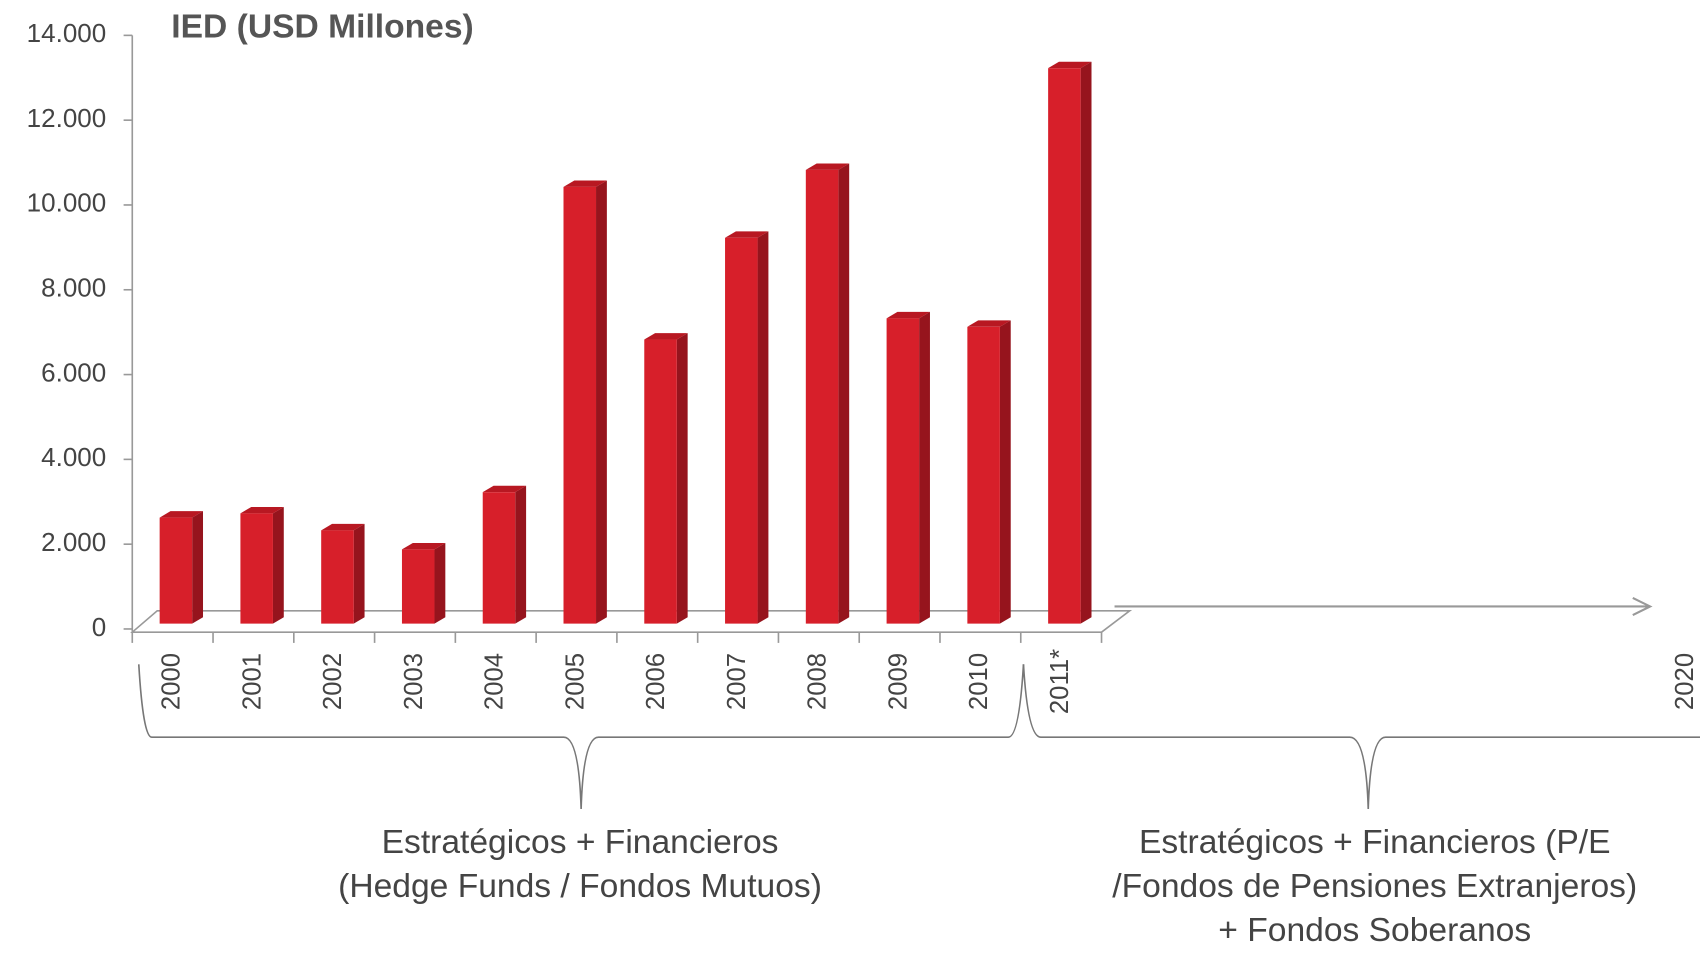 The image size is (1700, 959). What do you see at coordinates (737, 681) in the screenshot?
I see `x-tick-label: 2007` at bounding box center [737, 681].